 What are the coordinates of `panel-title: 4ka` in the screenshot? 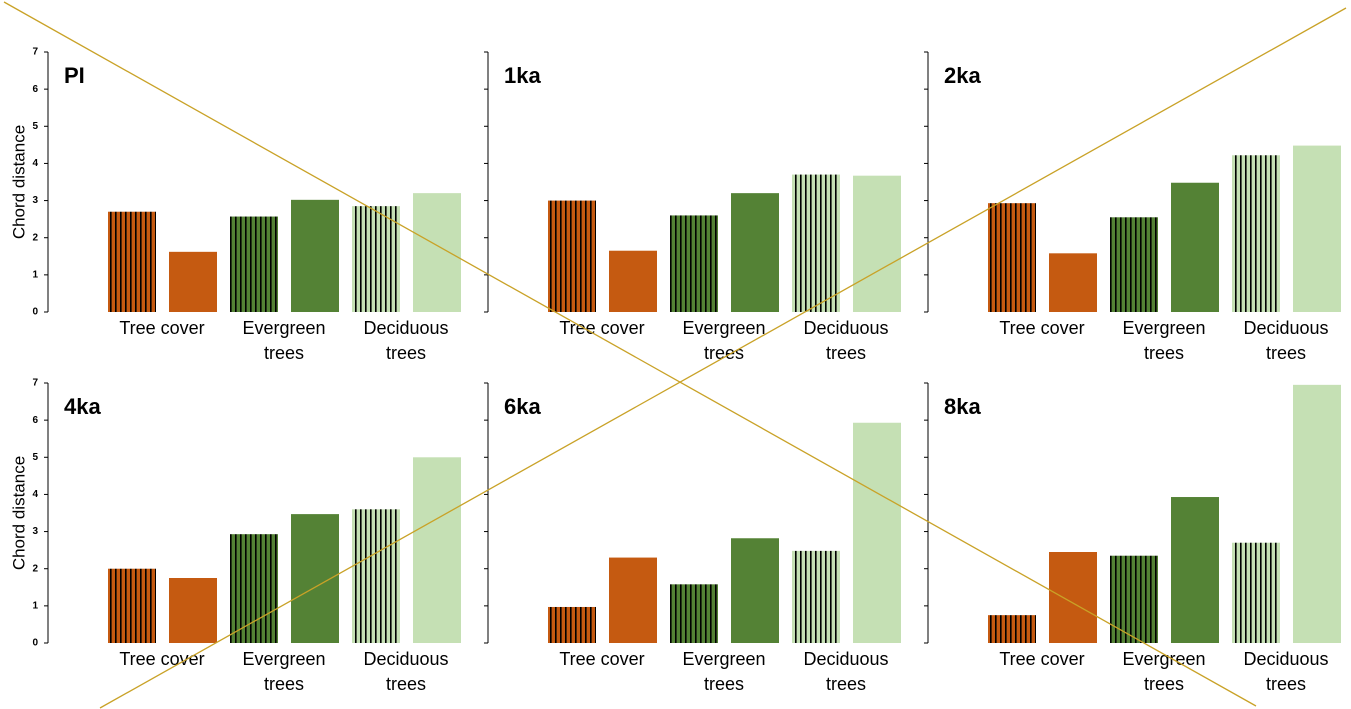 It's located at (82, 406).